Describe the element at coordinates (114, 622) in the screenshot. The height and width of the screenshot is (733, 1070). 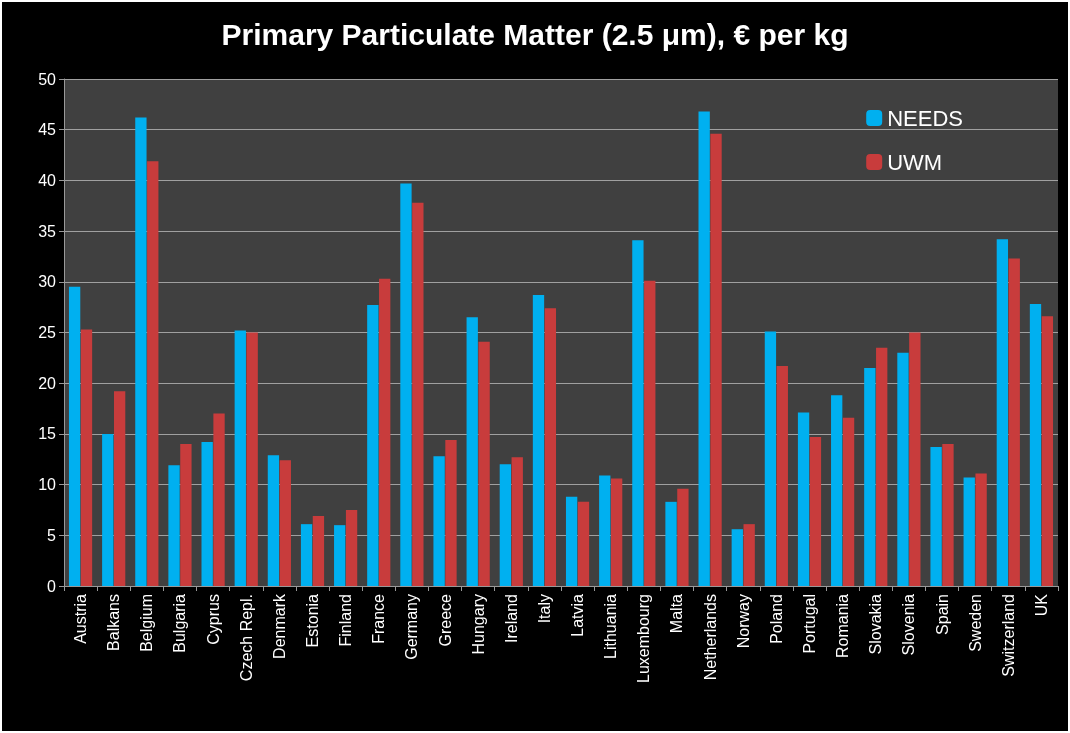
I see `x-tick-label: Balkans` at that location.